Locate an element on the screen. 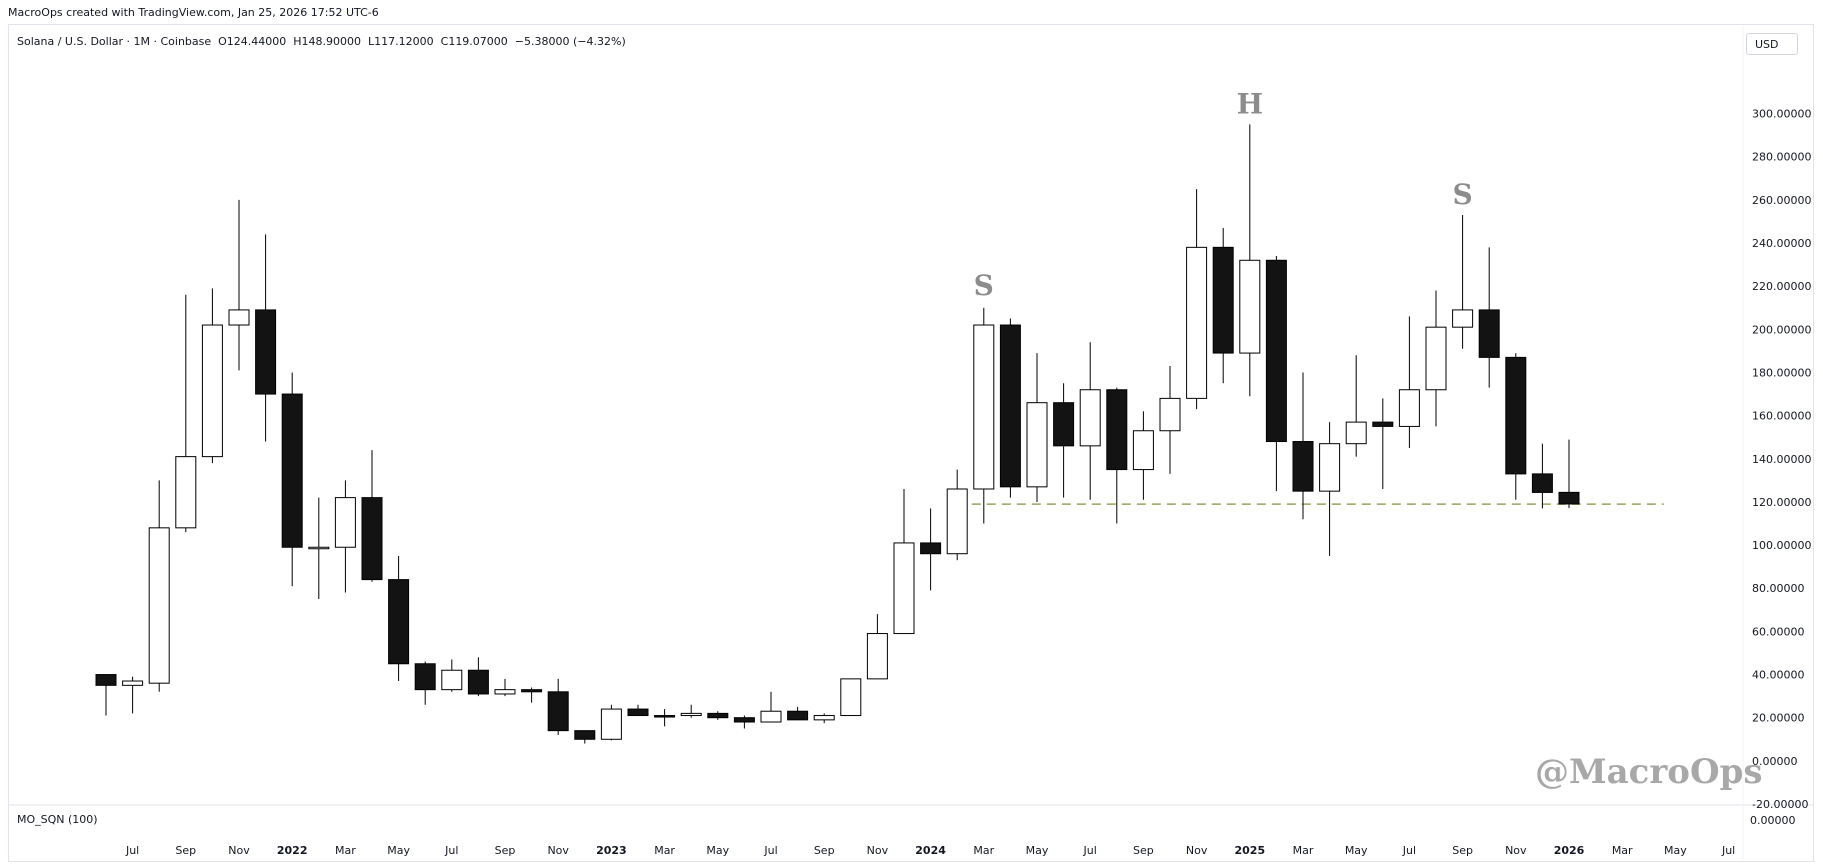  y-tick-label: 20.00000 is located at coordinates (1778, 718).